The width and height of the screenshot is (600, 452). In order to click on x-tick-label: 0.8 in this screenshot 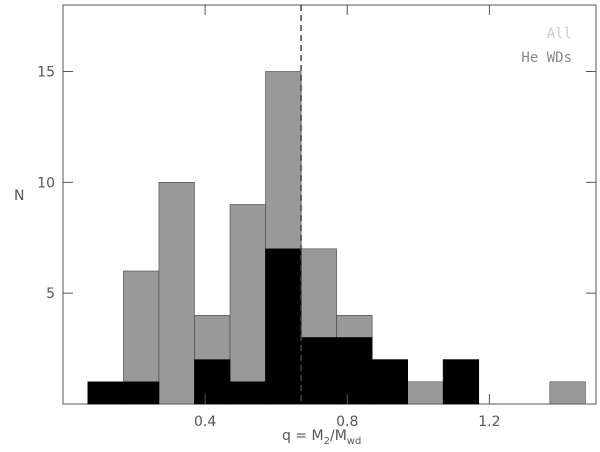, I will do `click(347, 422)`.